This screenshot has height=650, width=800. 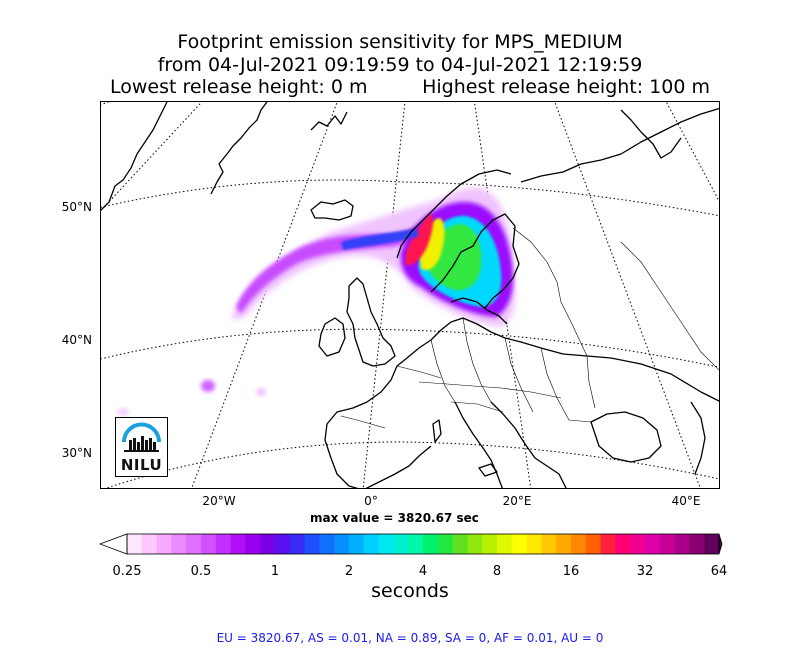 What do you see at coordinates (517, 501) in the screenshot?
I see `lon-label-20e: 20°E` at bounding box center [517, 501].